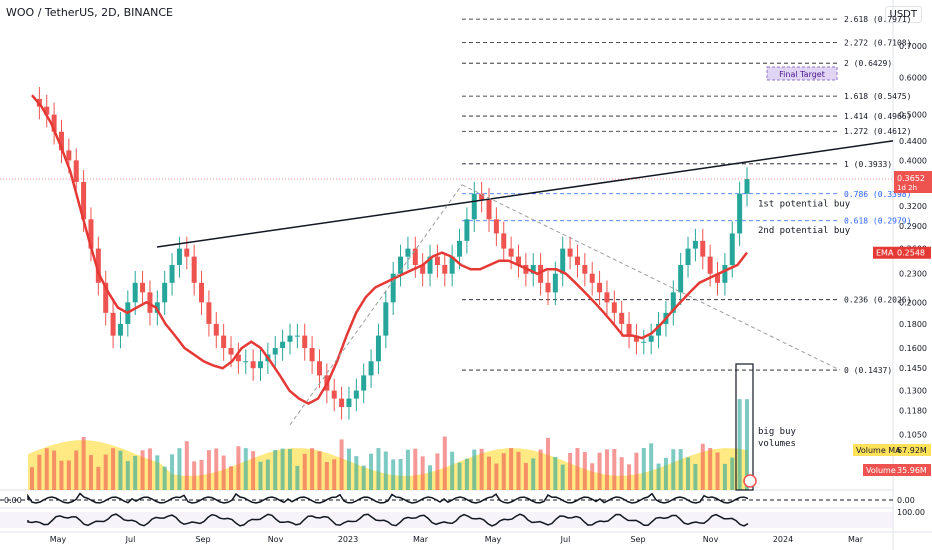 The width and height of the screenshot is (932, 550). Describe the element at coordinates (906, 500) in the screenshot. I see `oscillator-1-axis: 0.00` at that location.